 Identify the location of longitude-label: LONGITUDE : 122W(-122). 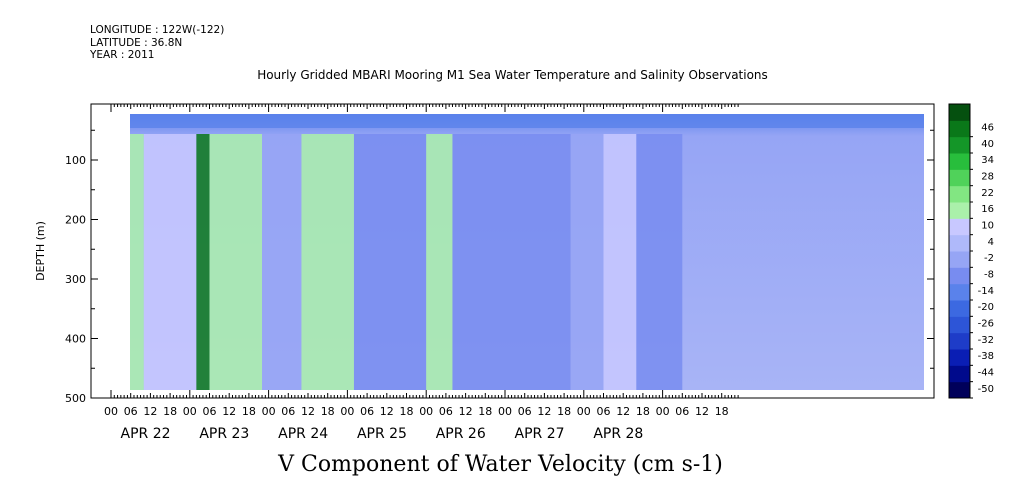
(157, 30).